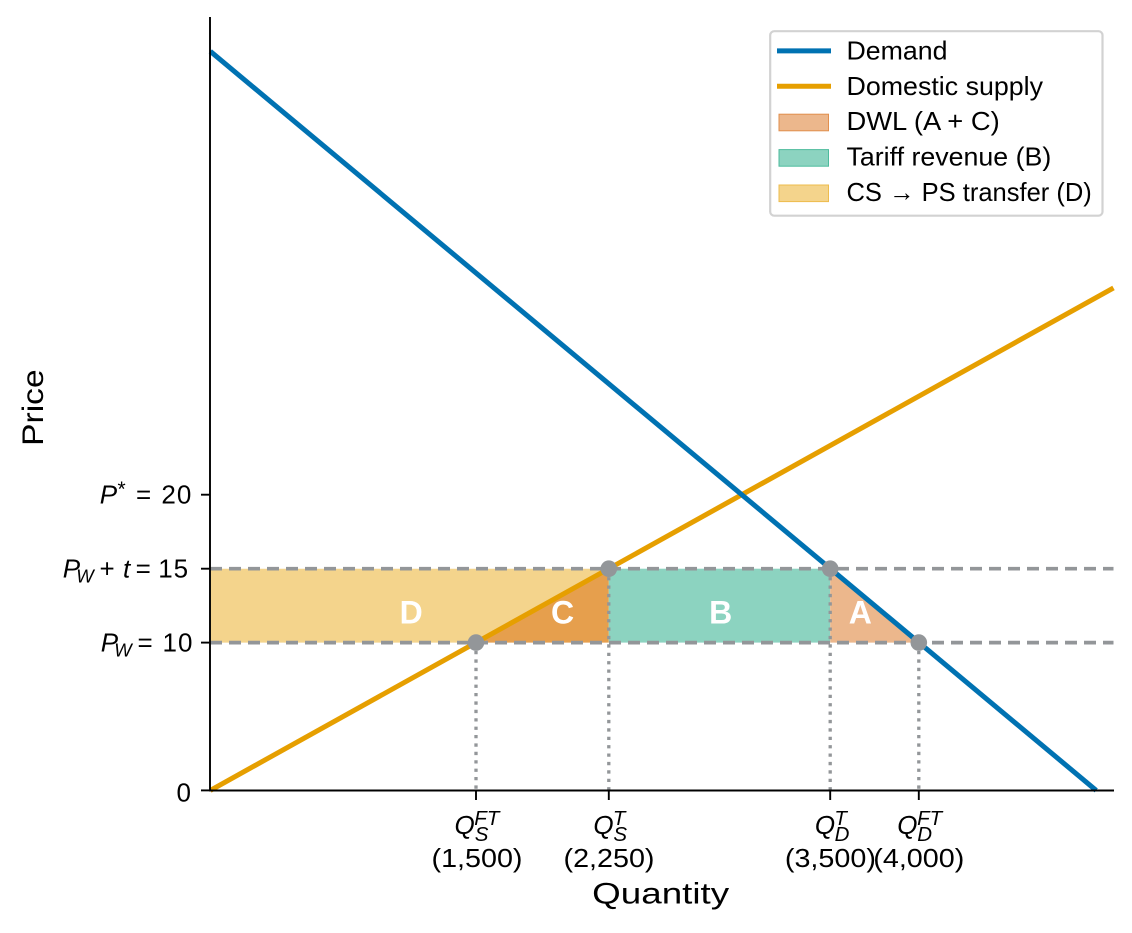 The width and height of the screenshot is (1132, 933). I want to click on svg-text: (4,000), so click(918, 858).